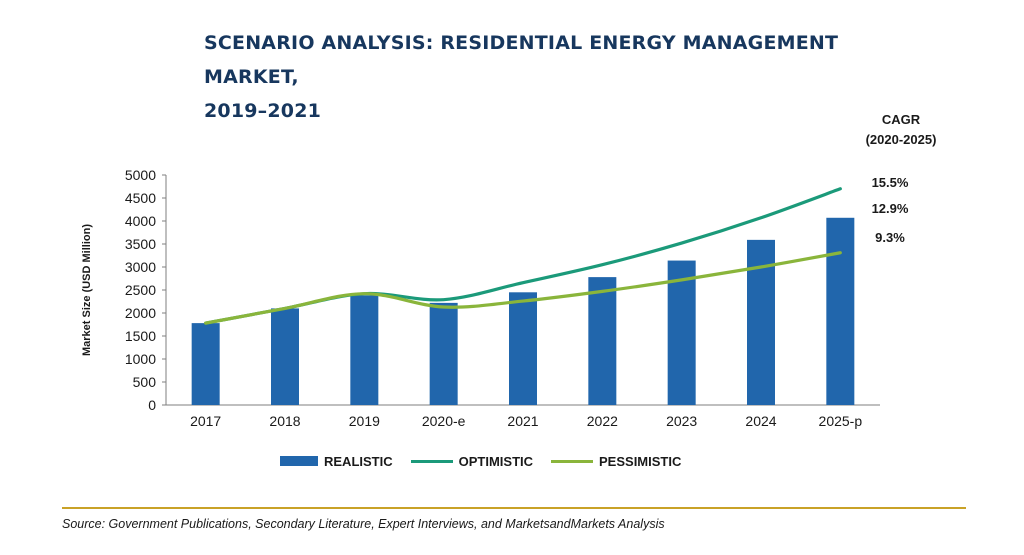  I want to click on x-tick-label: 2020-e, so click(444, 421).